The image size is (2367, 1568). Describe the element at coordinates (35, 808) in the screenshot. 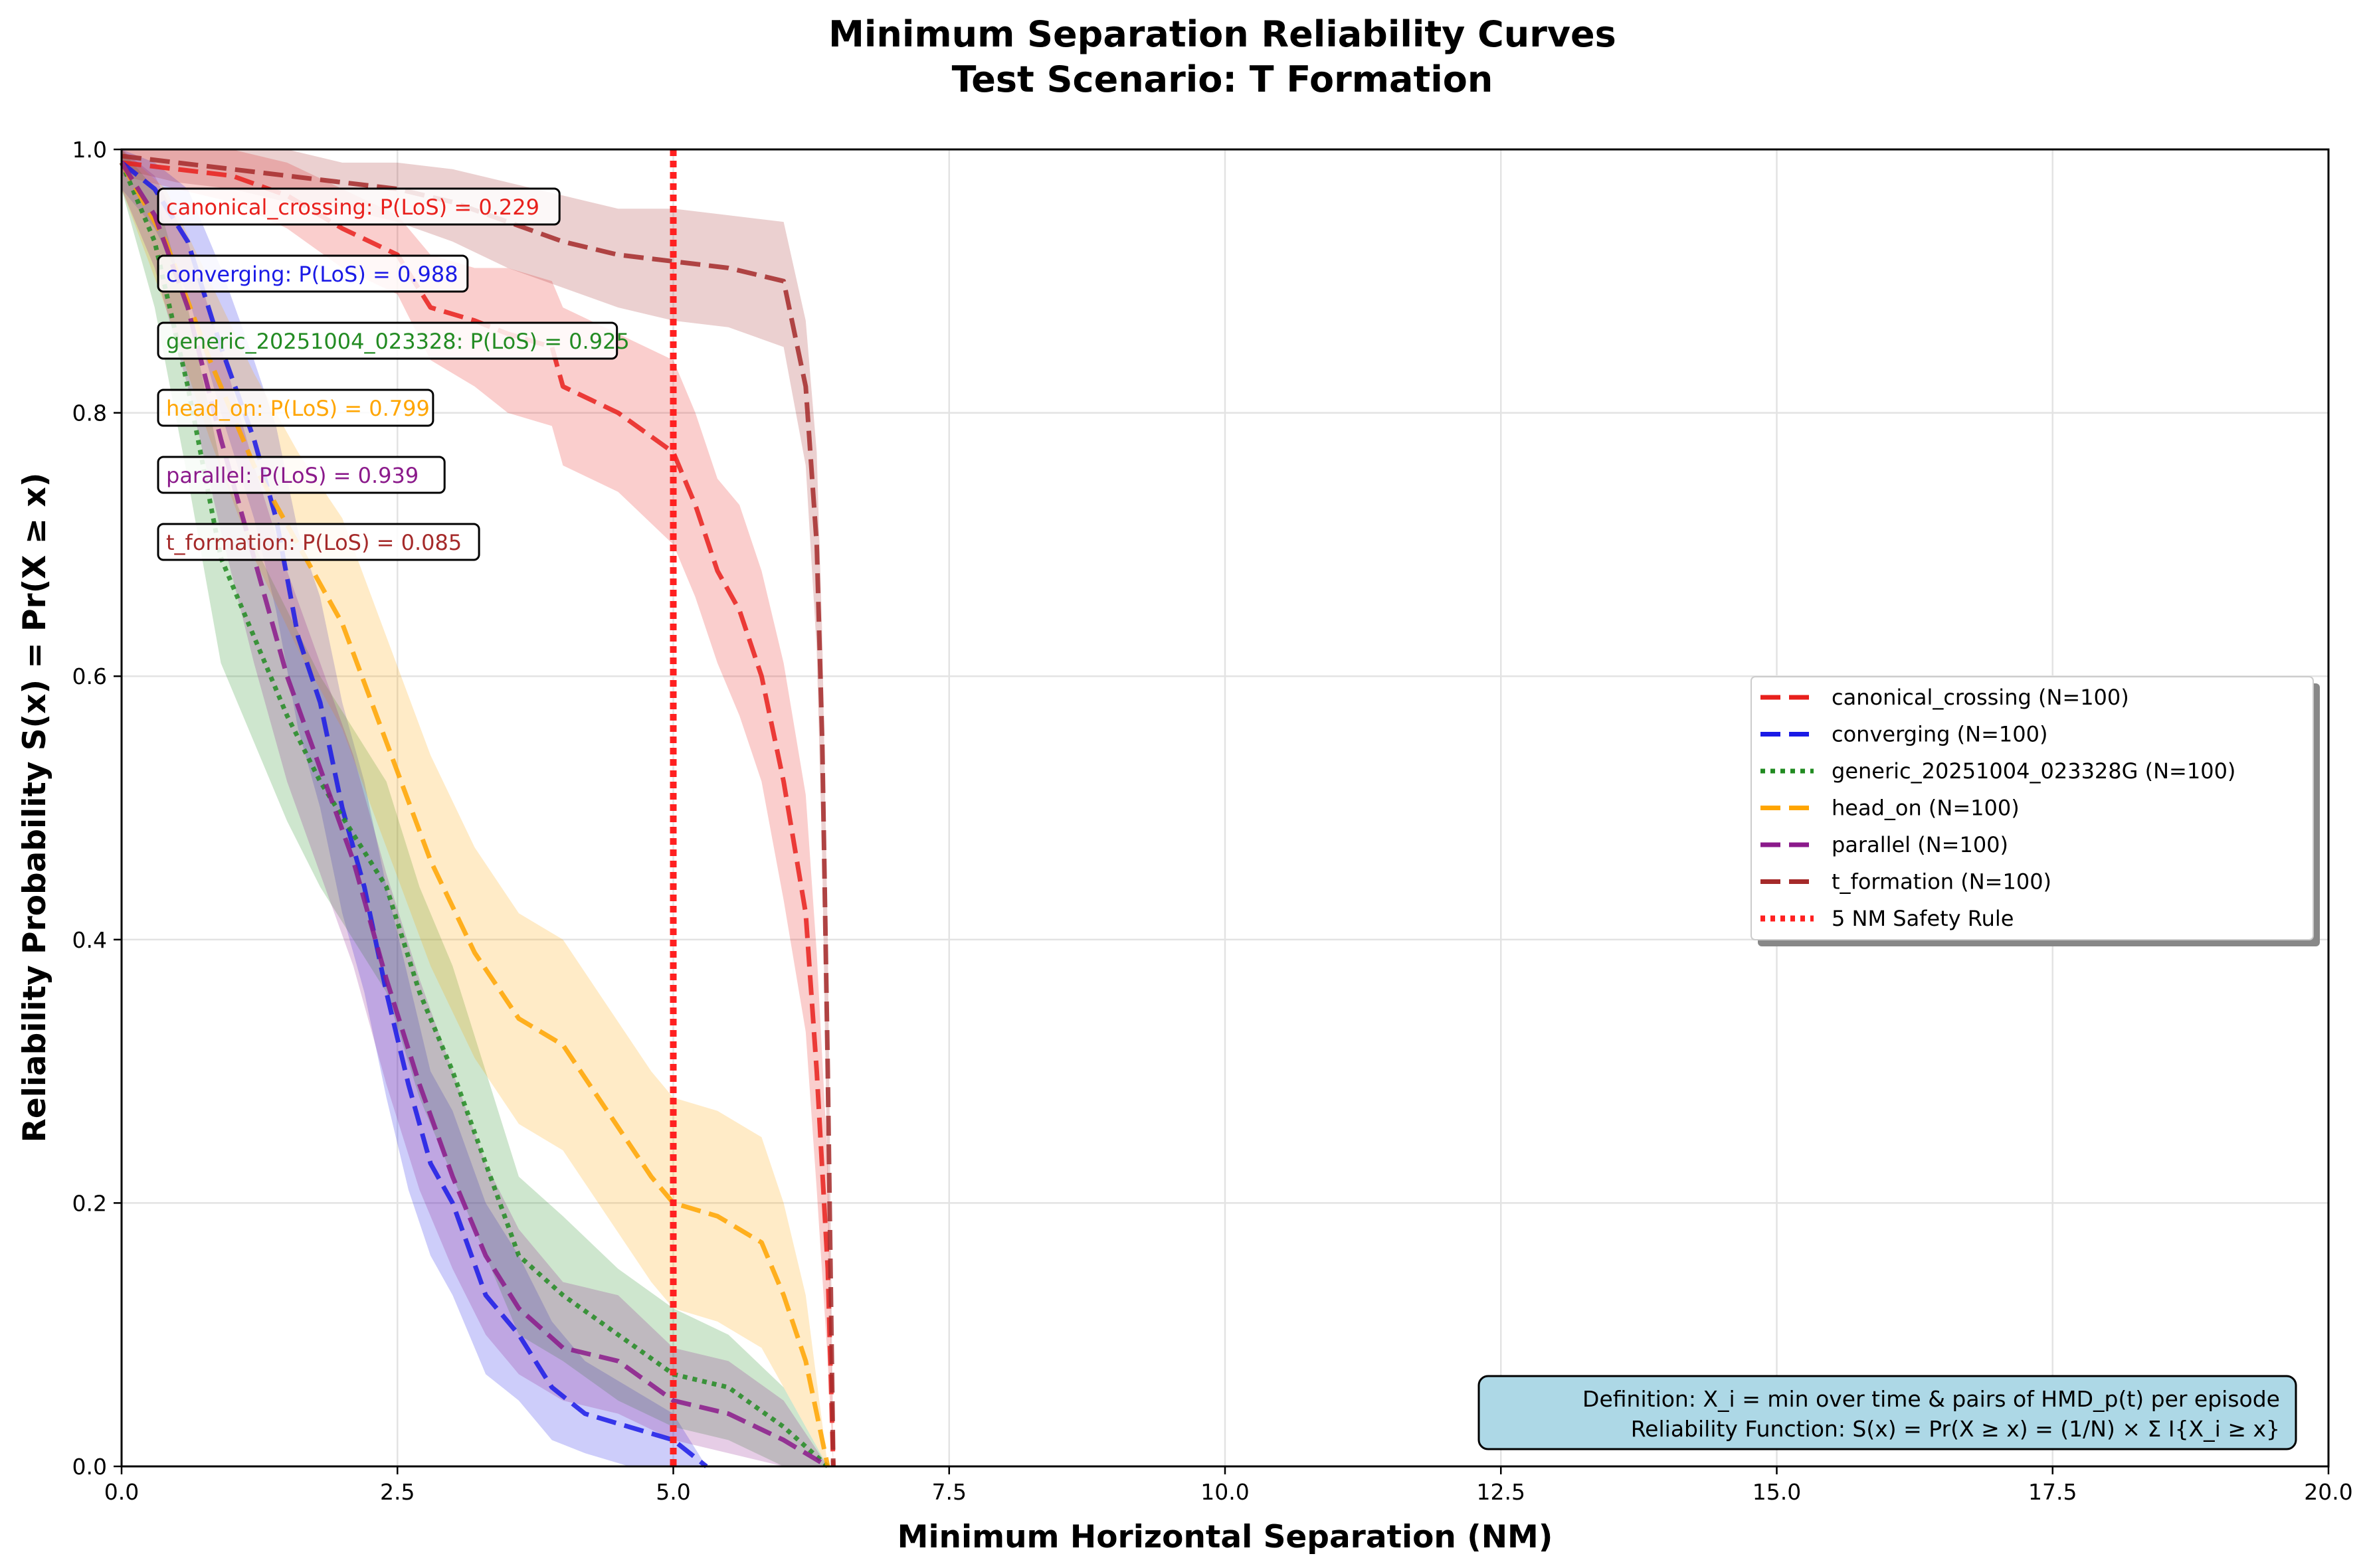

I see `y-axis-label: Reliability Probability S(x) = Pr(X ≥ x)` at that location.